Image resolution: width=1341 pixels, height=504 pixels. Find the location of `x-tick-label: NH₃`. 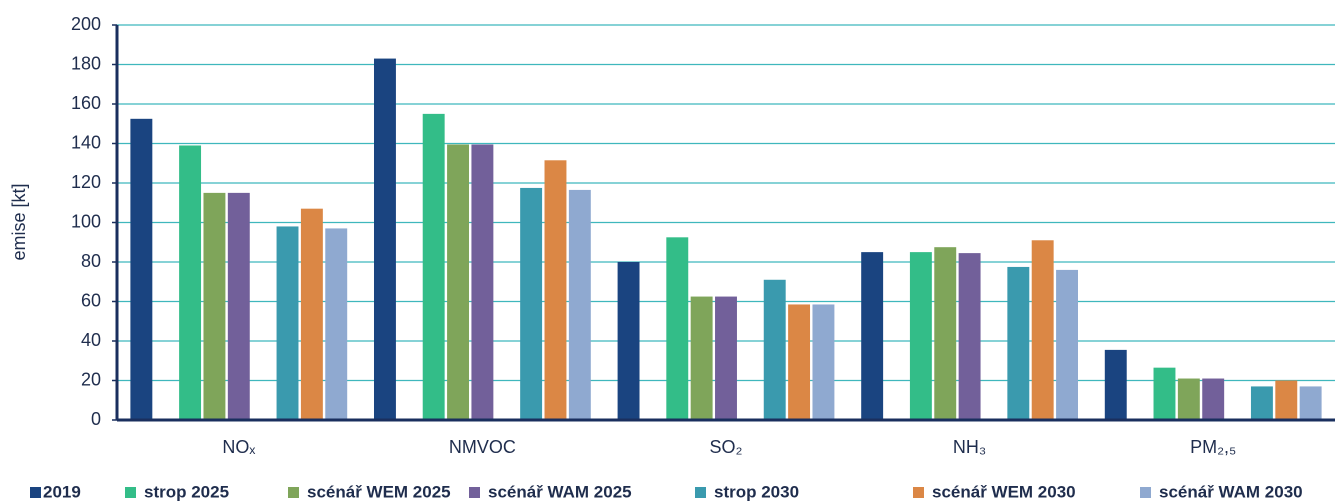

x-tick-label: NH₃ is located at coordinates (969, 447).